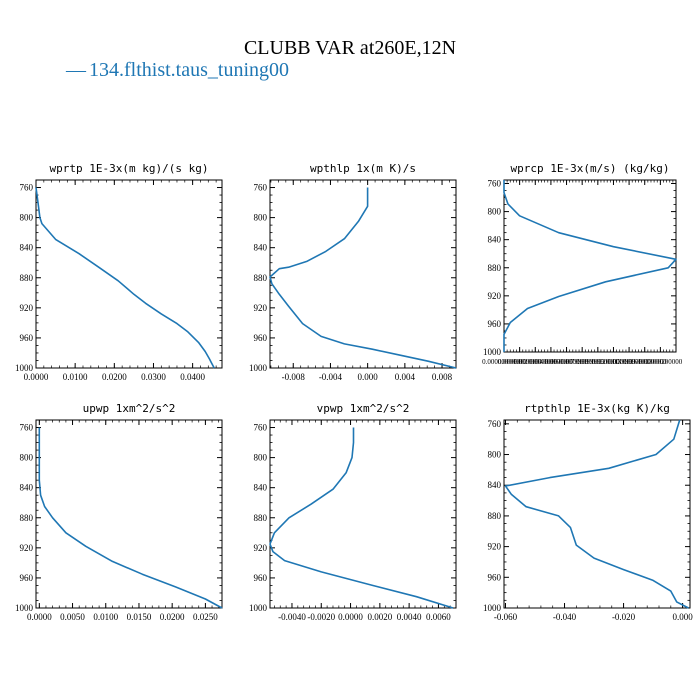 The height and width of the screenshot is (700, 700). What do you see at coordinates (72, 617) in the screenshot?
I see `x-tick-label: 0.0050` at bounding box center [72, 617].